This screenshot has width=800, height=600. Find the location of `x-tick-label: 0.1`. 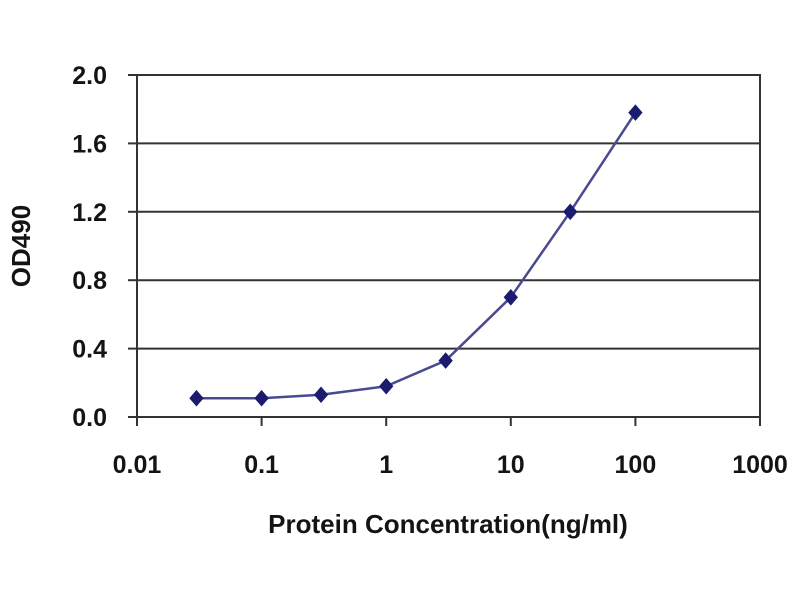

x-tick-label: 0.1 is located at coordinates (261, 465).